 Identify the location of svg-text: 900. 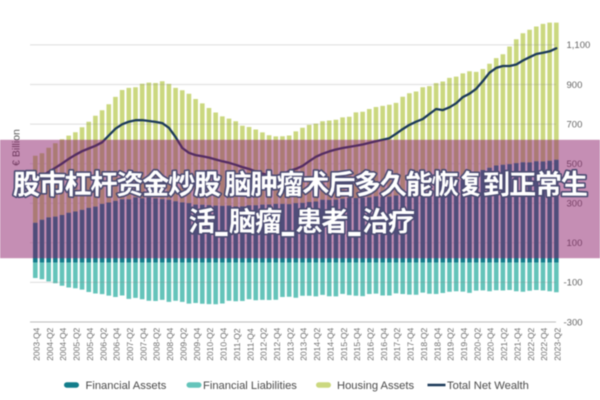
(575, 85).